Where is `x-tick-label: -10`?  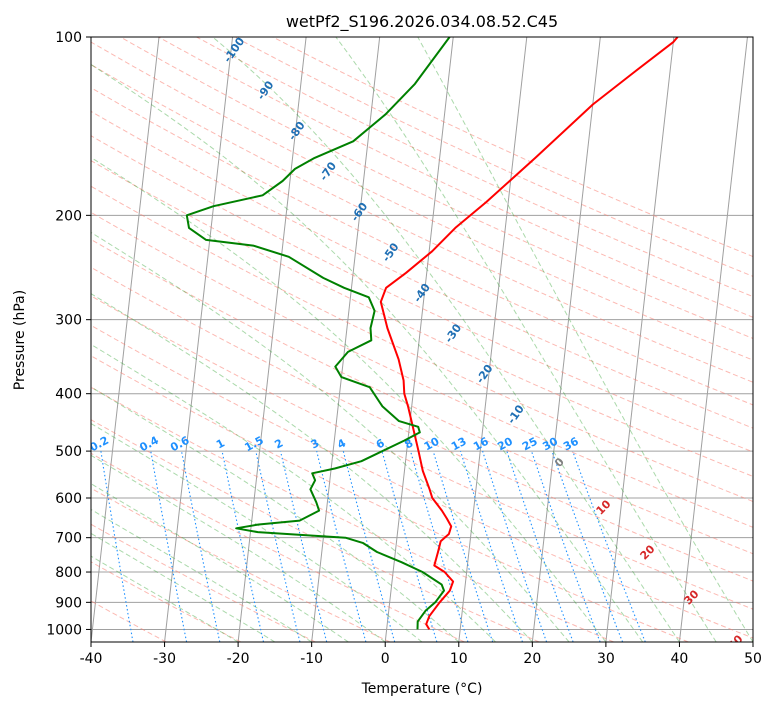
x-tick-label: -10 is located at coordinates (311, 659).